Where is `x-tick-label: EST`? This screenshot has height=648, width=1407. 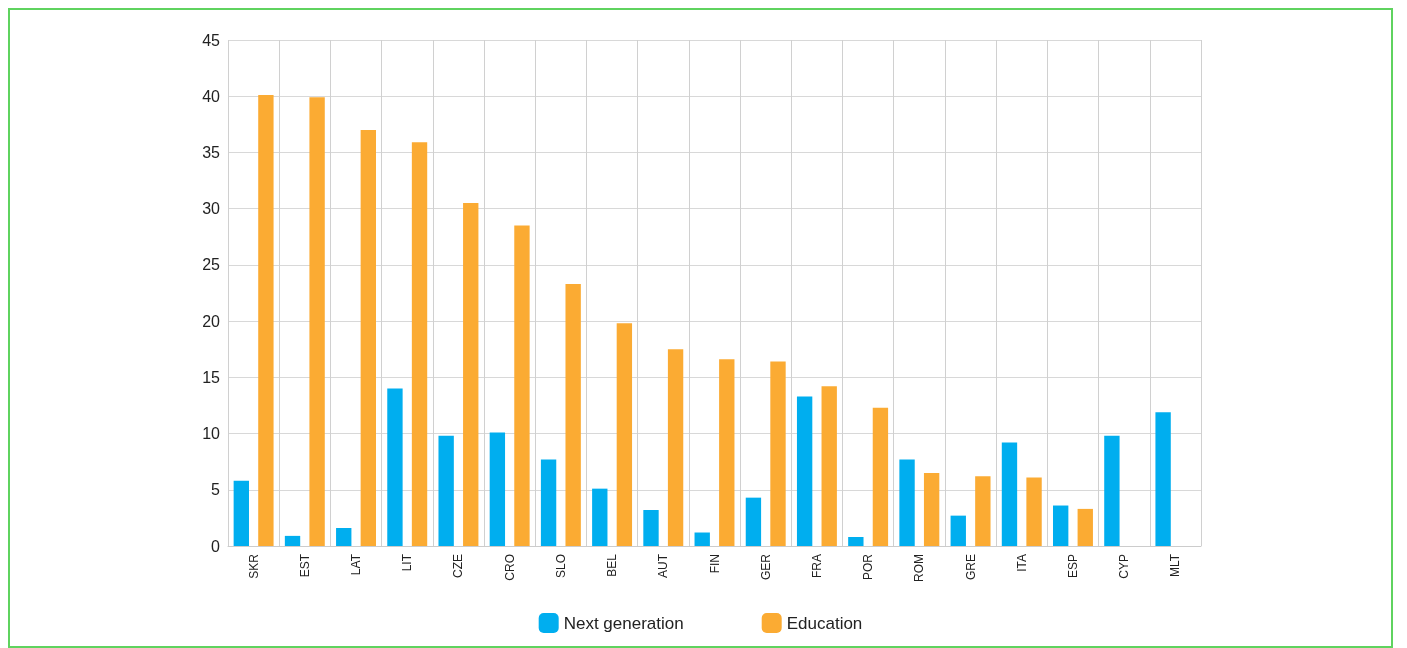 x-tick-label: EST is located at coordinates (304, 565).